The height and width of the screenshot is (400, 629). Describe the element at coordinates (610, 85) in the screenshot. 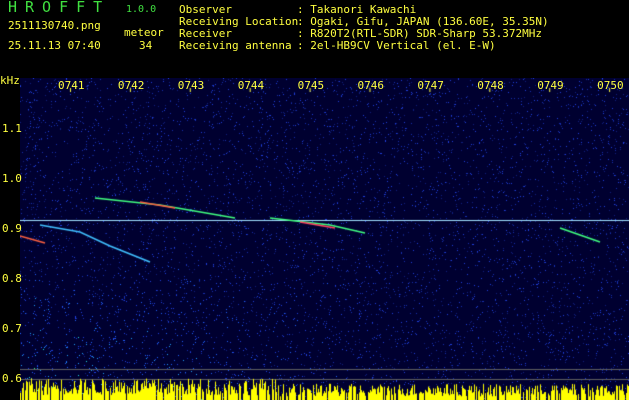

I see `x-tick-label: 0750` at that location.